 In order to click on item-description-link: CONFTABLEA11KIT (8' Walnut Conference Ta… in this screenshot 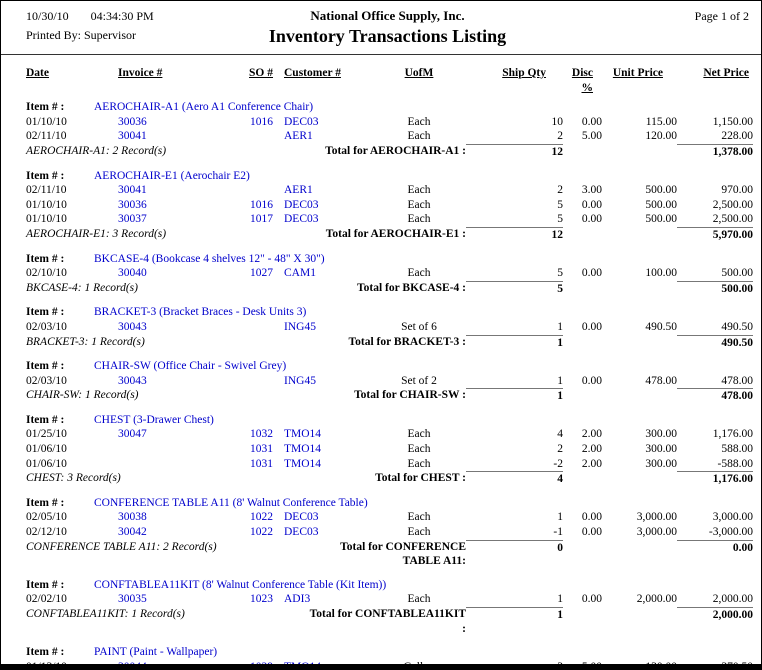, I will do `click(240, 584)`.